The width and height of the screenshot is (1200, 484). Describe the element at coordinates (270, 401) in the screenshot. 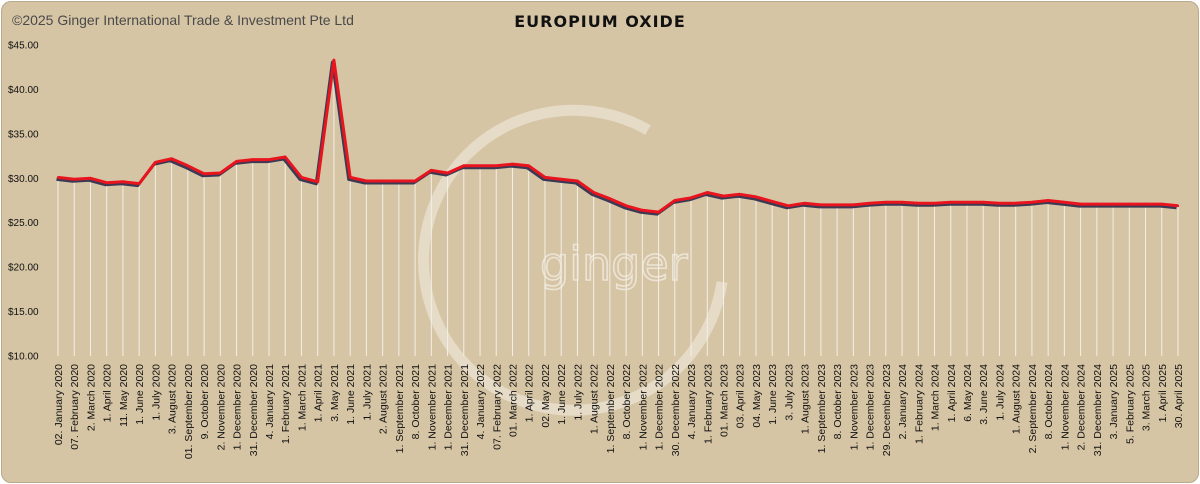

I see `x-tick-label: 4. January 2021` at that location.